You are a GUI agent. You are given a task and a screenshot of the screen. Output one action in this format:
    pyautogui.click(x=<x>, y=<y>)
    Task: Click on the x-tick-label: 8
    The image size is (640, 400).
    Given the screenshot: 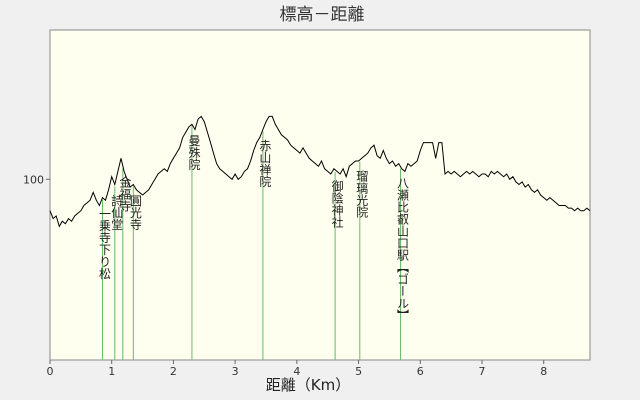 What is the action you would take?
    pyautogui.click(x=543, y=371)
    